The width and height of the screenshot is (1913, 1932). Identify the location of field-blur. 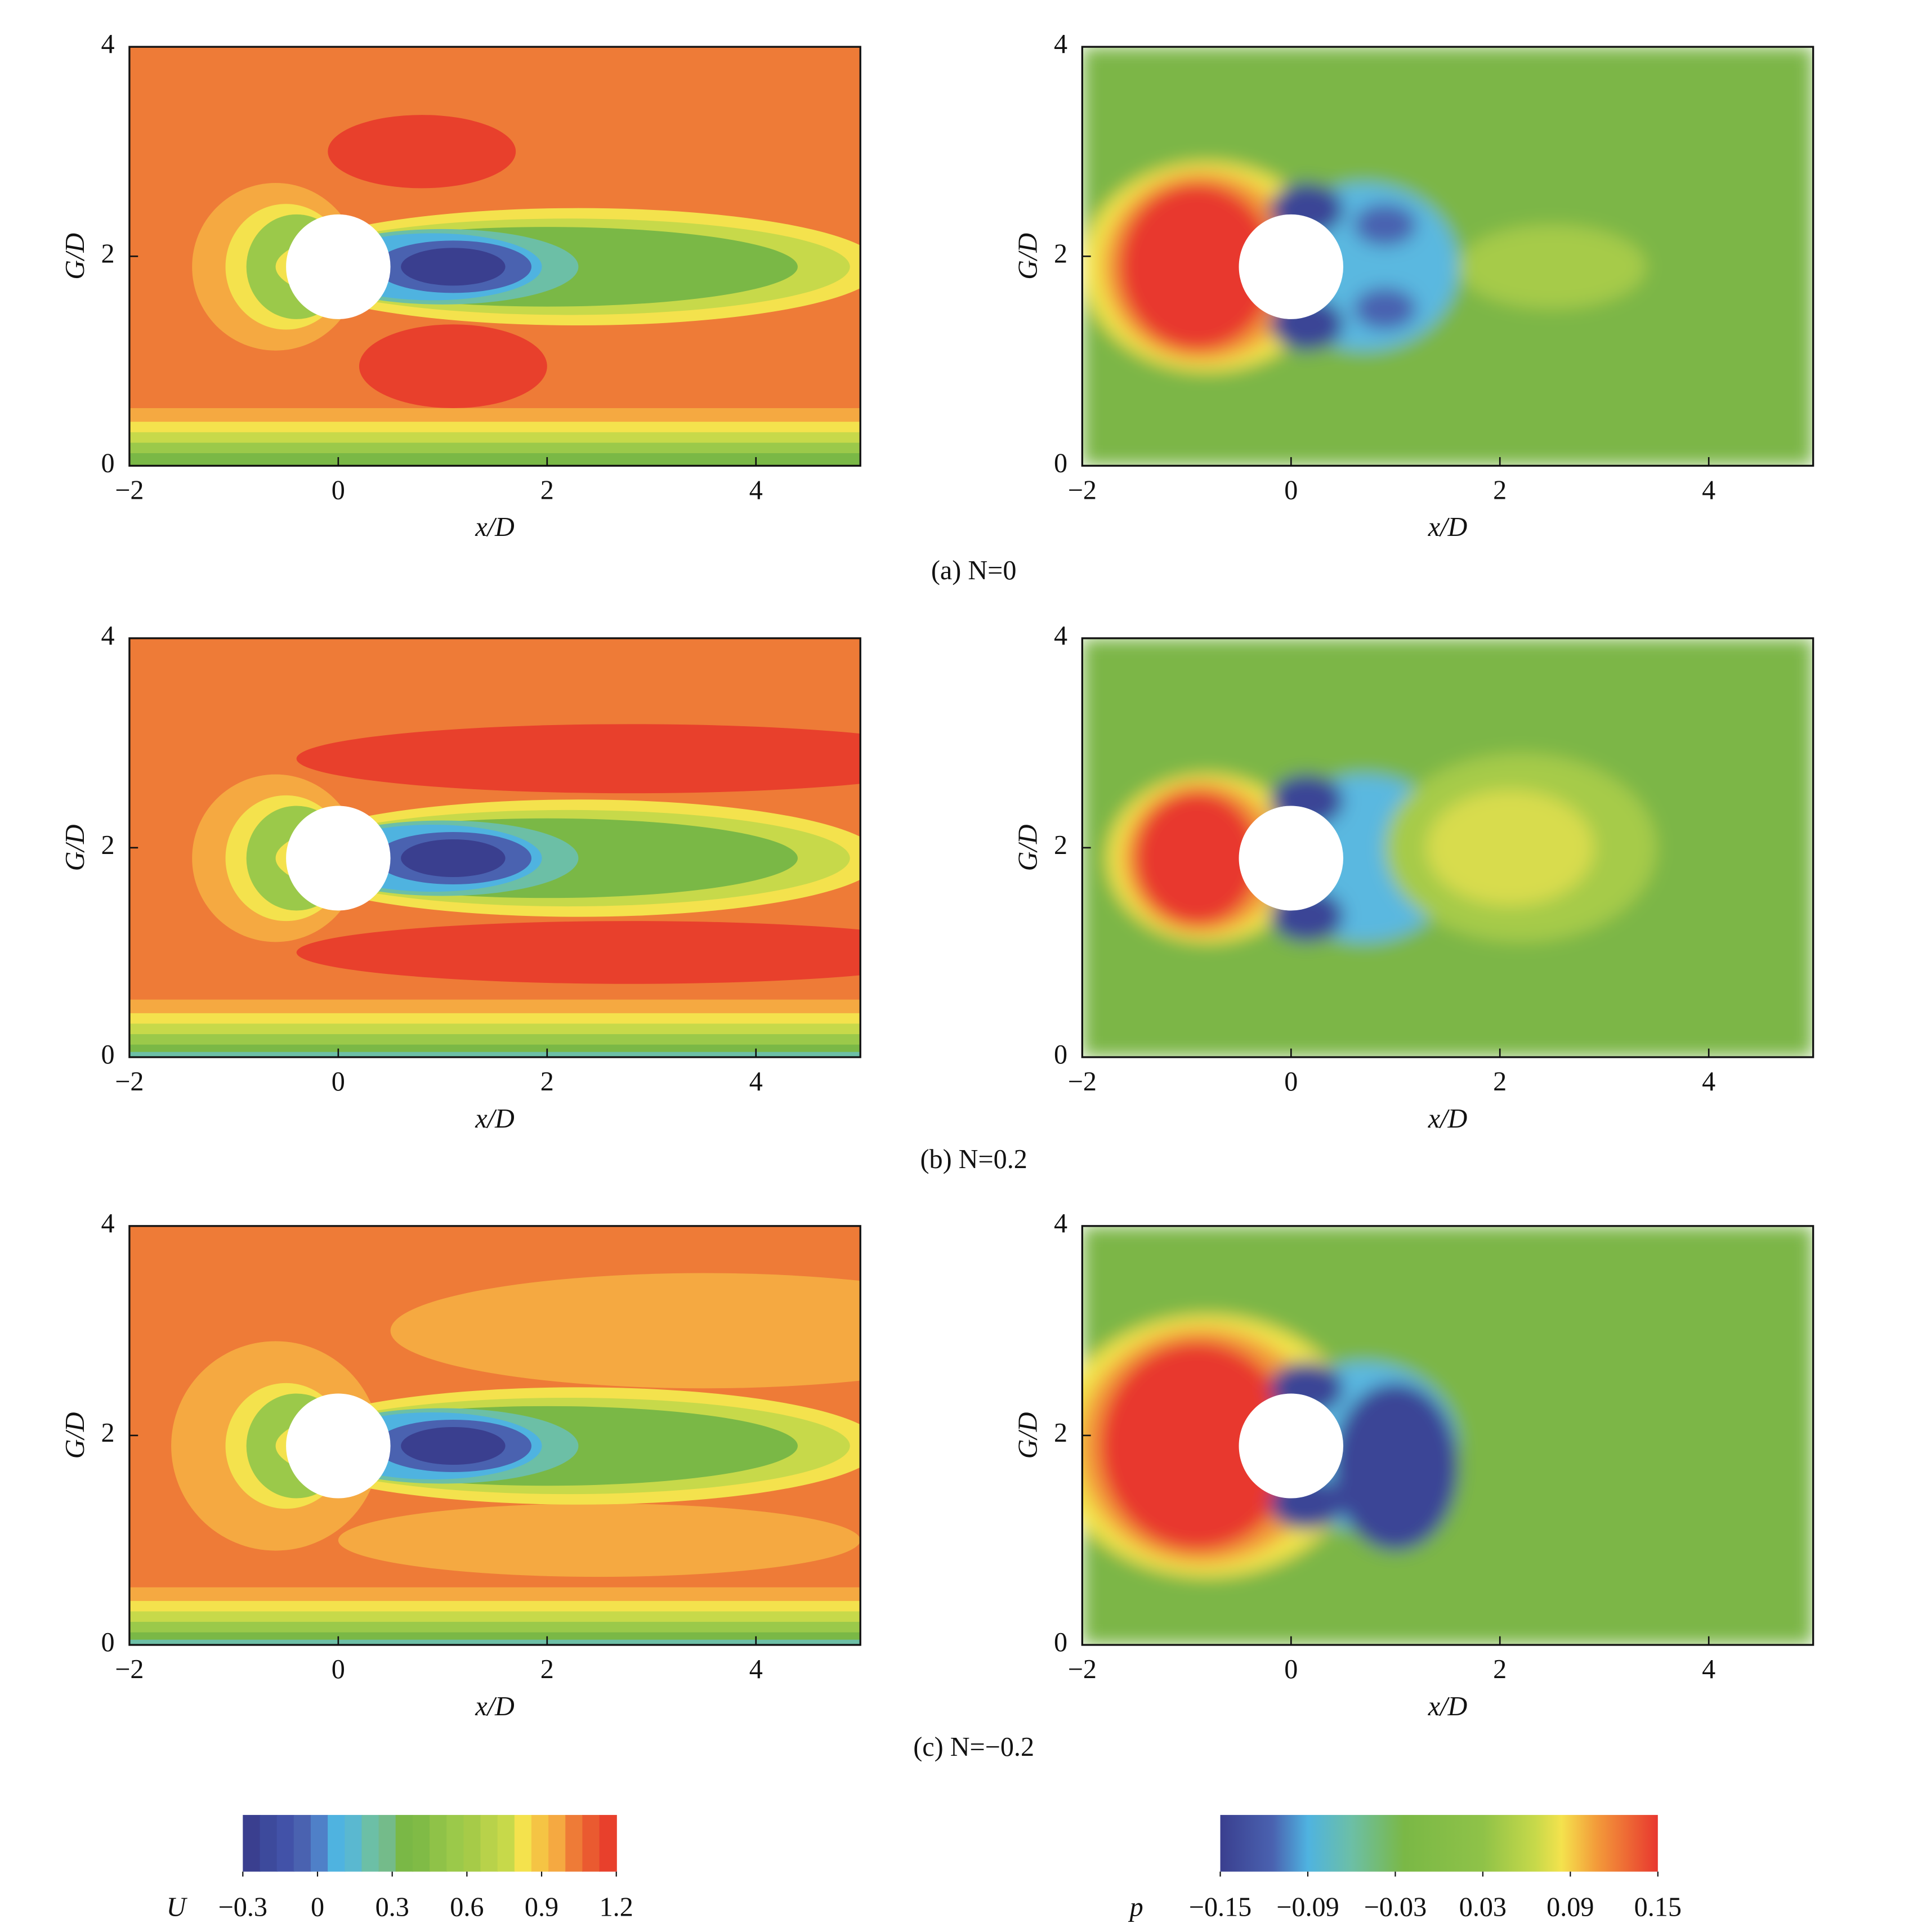
(1447, 847).